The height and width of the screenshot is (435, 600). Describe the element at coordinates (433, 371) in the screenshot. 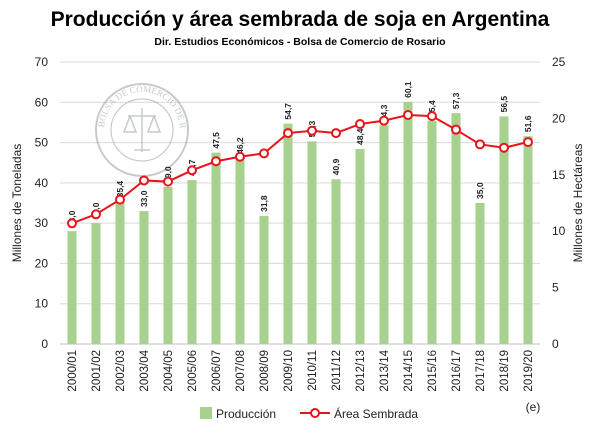

I see `x-tick-label: 2015/16` at that location.